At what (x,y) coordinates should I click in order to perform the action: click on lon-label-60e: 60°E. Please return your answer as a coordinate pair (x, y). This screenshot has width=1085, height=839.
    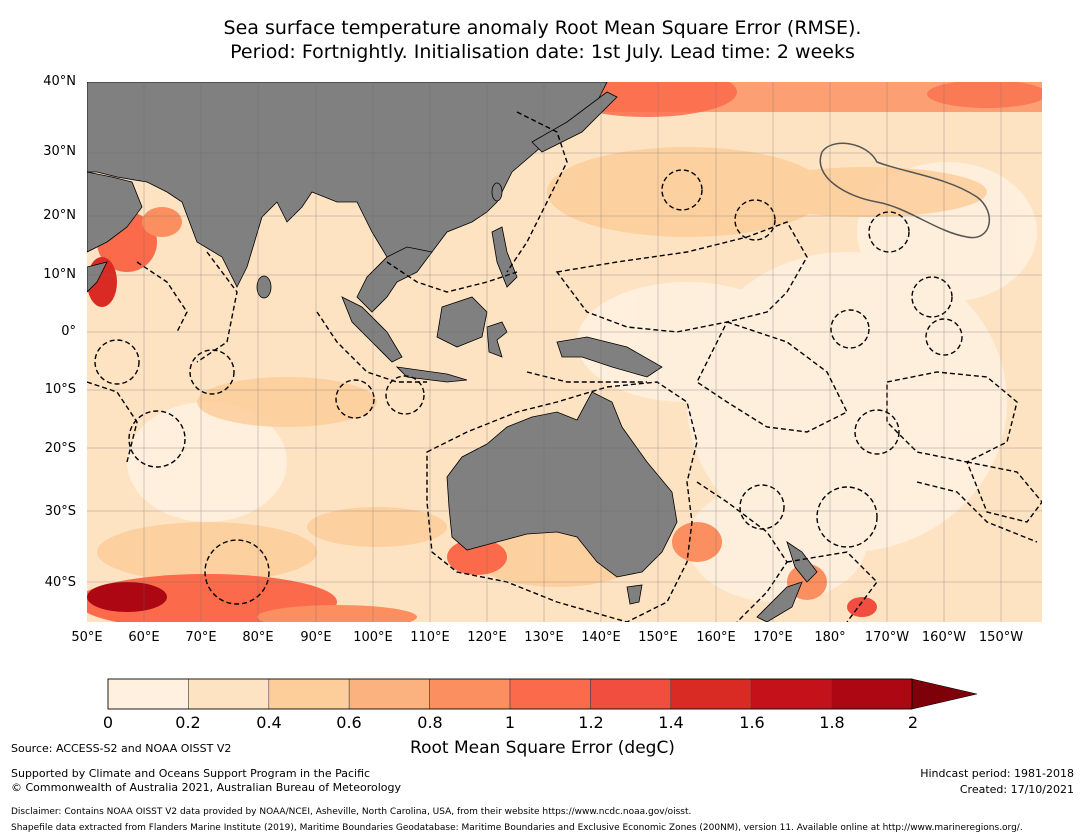
    Looking at the image, I should click on (144, 637).